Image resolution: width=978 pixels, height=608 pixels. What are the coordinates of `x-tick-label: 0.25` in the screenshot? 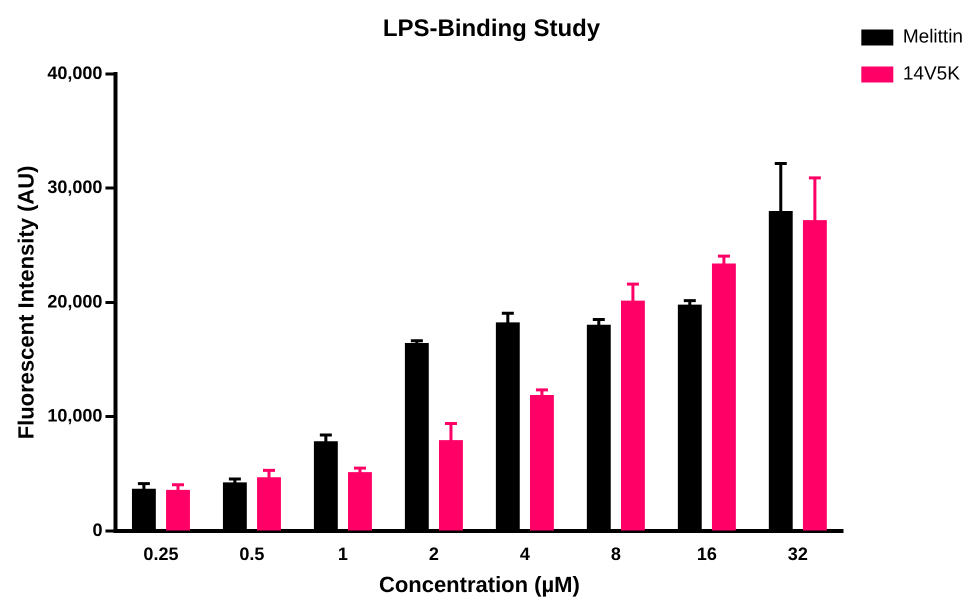 It's located at (160, 554).